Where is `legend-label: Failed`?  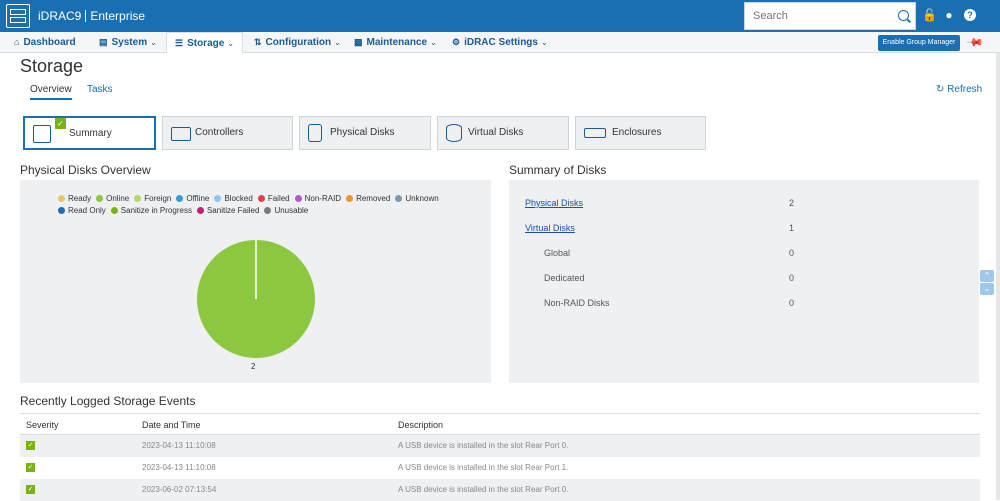
legend-label: Failed is located at coordinates (278, 198).